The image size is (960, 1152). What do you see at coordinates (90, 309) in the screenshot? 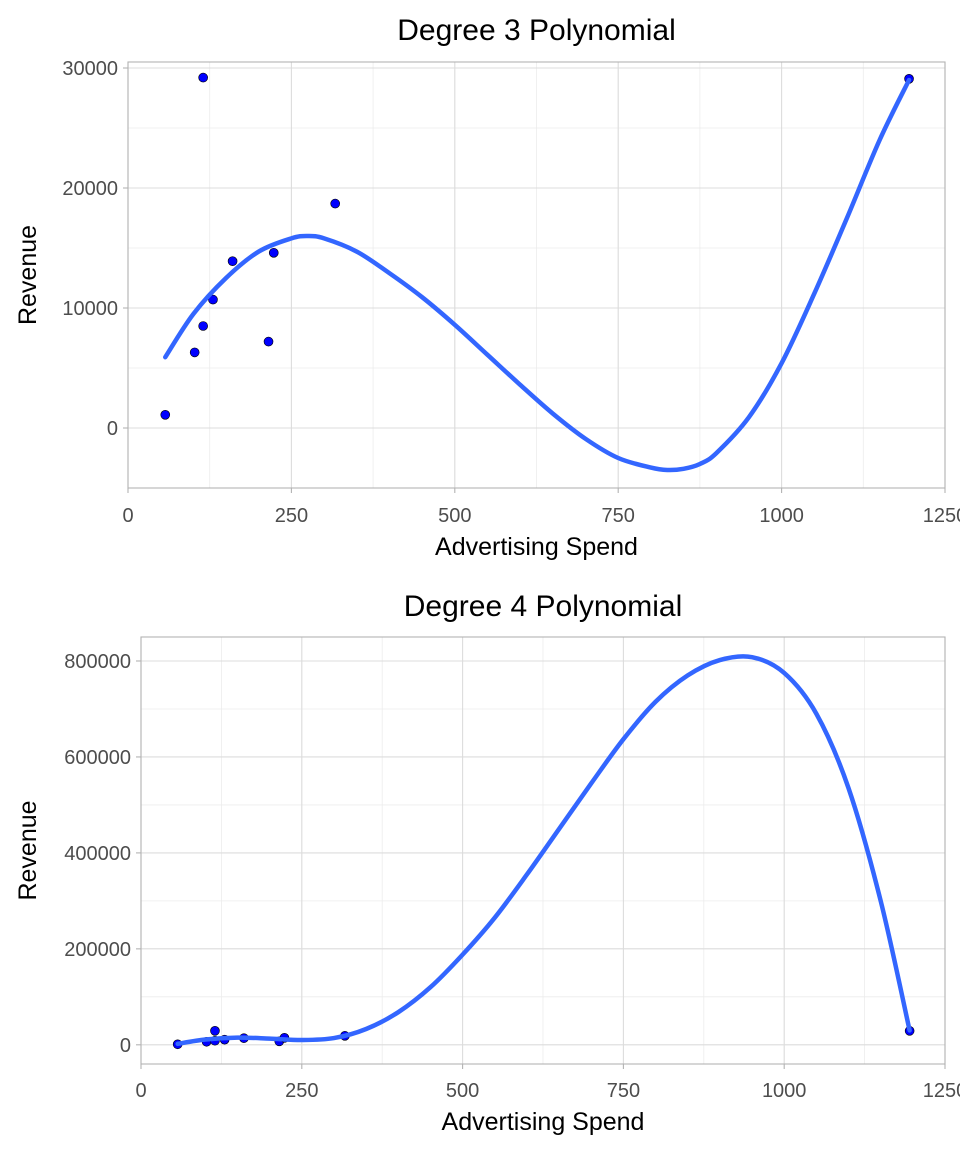
I see `y-tick-label: 10000` at bounding box center [90, 309].